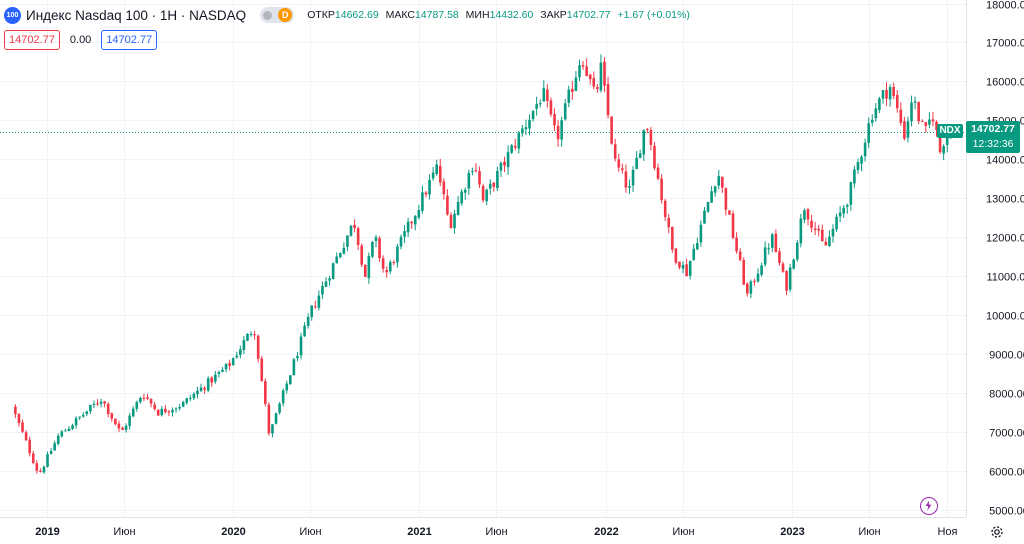 The image size is (1024, 544). I want to click on close-value: 14702.77, so click(588, 15).